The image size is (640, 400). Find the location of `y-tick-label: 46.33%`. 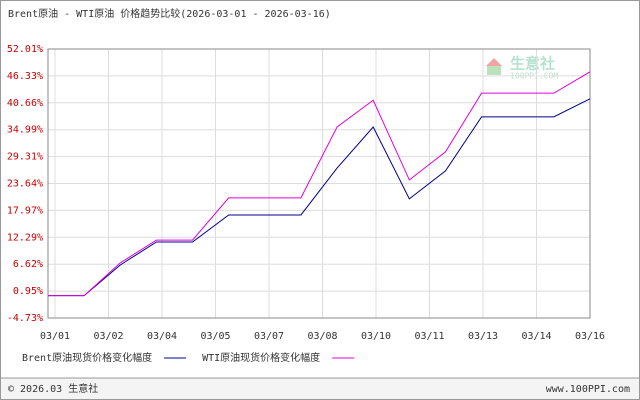

y-tick-label: 46.33% is located at coordinates (25, 76).